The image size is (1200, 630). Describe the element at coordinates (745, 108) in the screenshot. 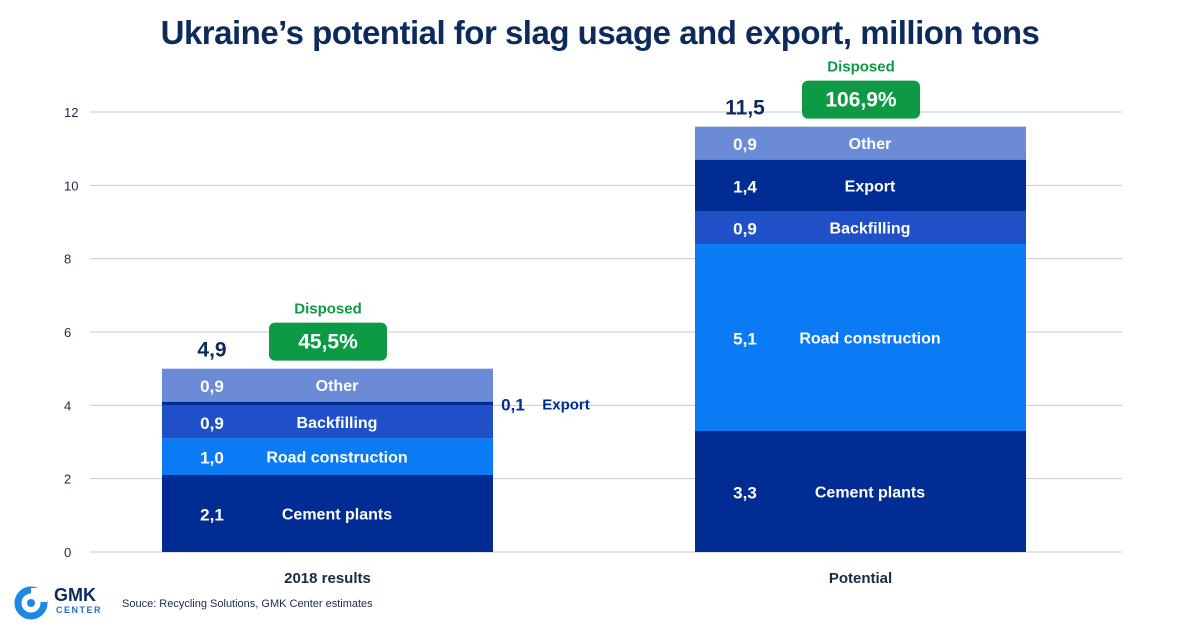

I see `total-label: 11,5` at that location.